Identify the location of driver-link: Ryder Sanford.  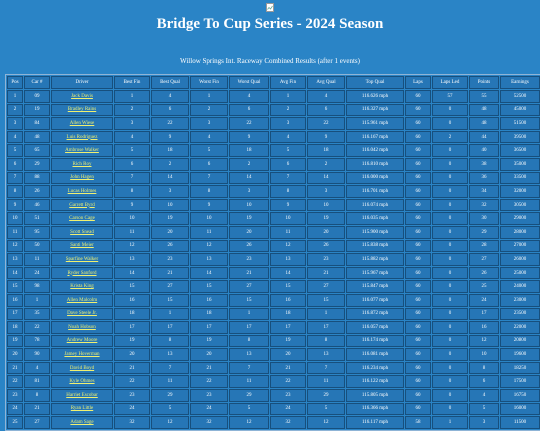
(82, 273).